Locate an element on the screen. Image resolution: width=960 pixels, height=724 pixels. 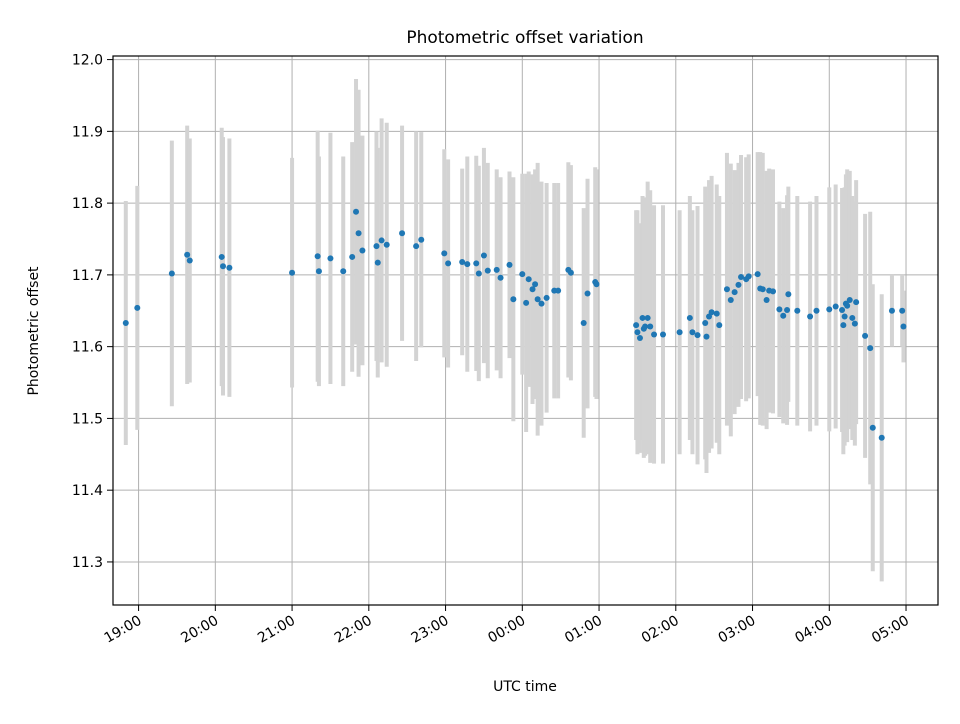
y-tick-label: 11.3 is located at coordinates (87, 563).